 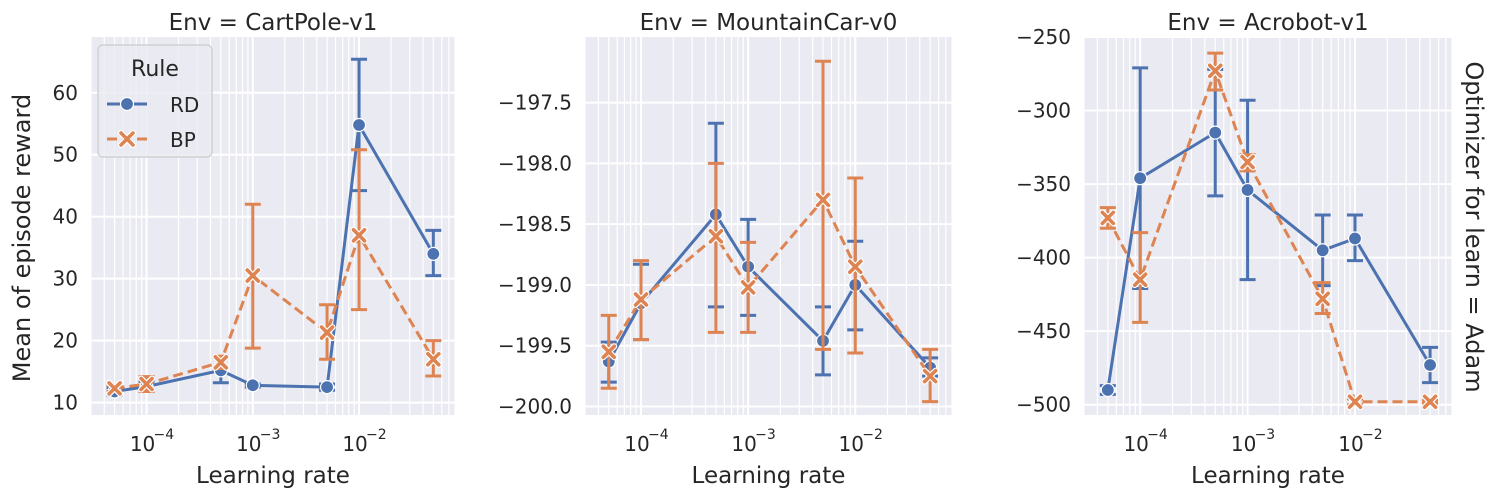 What do you see at coordinates (1043, 258) in the screenshot?
I see `y-tick-label: −400` at bounding box center [1043, 258].